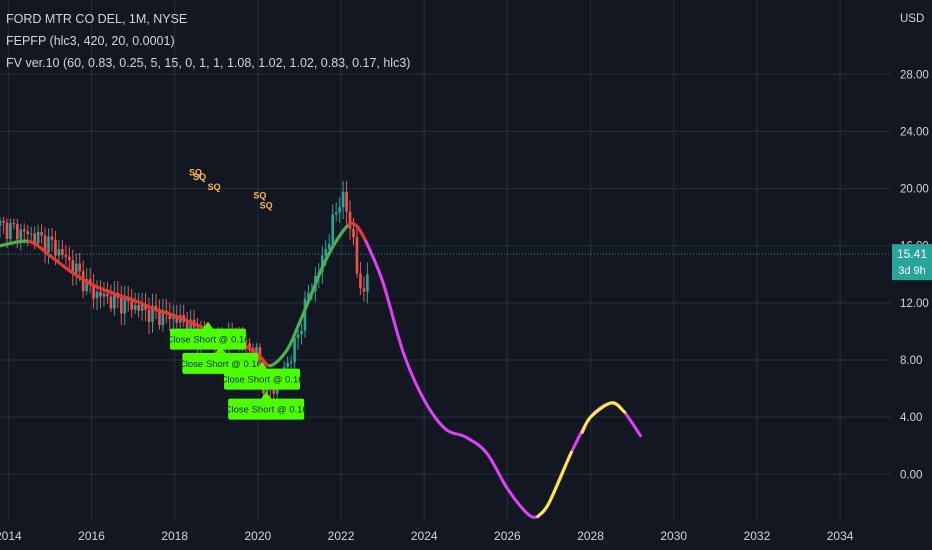  Describe the element at coordinates (207, 340) in the screenshot. I see `signal-label-0: Close Short @ 0.16` at that location.